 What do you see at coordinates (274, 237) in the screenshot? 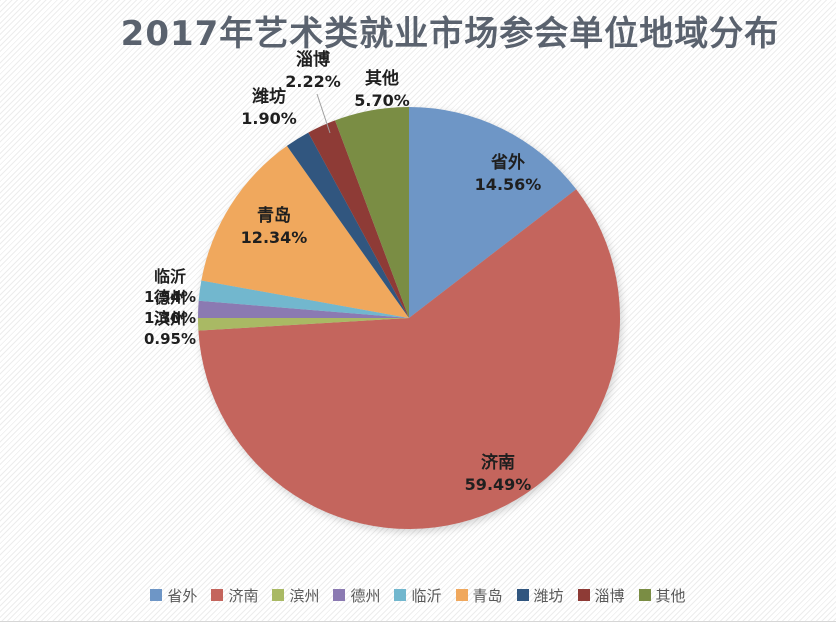
I see `slice-percent: 12.34%` at bounding box center [274, 237].